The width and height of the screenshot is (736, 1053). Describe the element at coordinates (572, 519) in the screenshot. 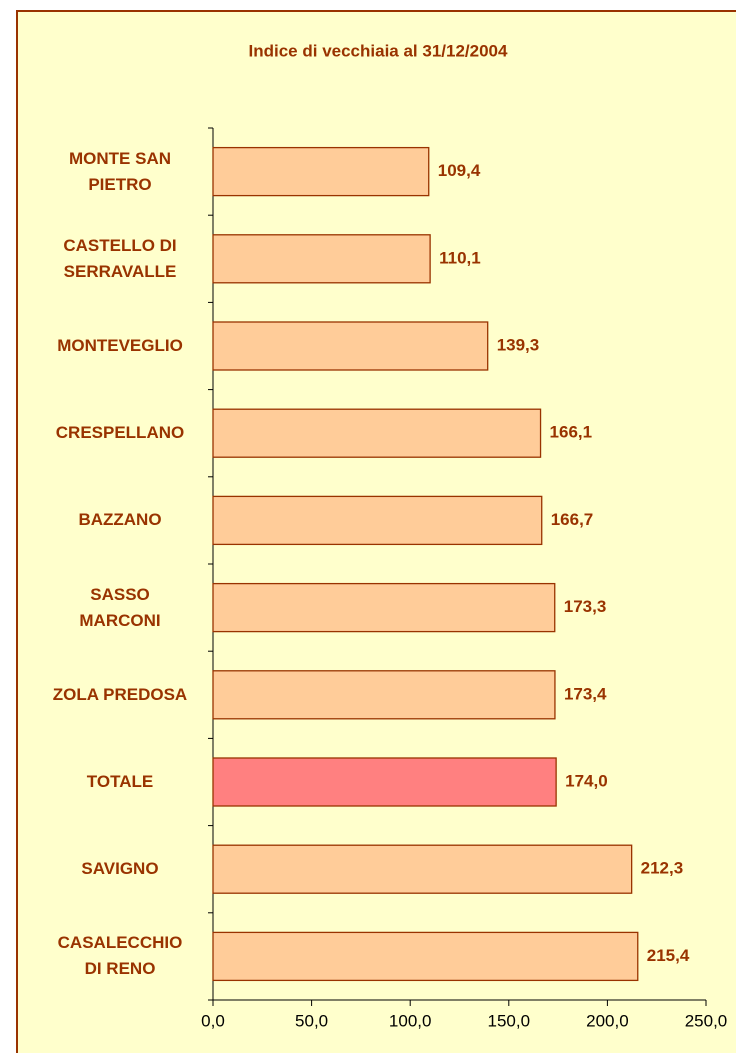

I see `value-label: 166,7` at that location.